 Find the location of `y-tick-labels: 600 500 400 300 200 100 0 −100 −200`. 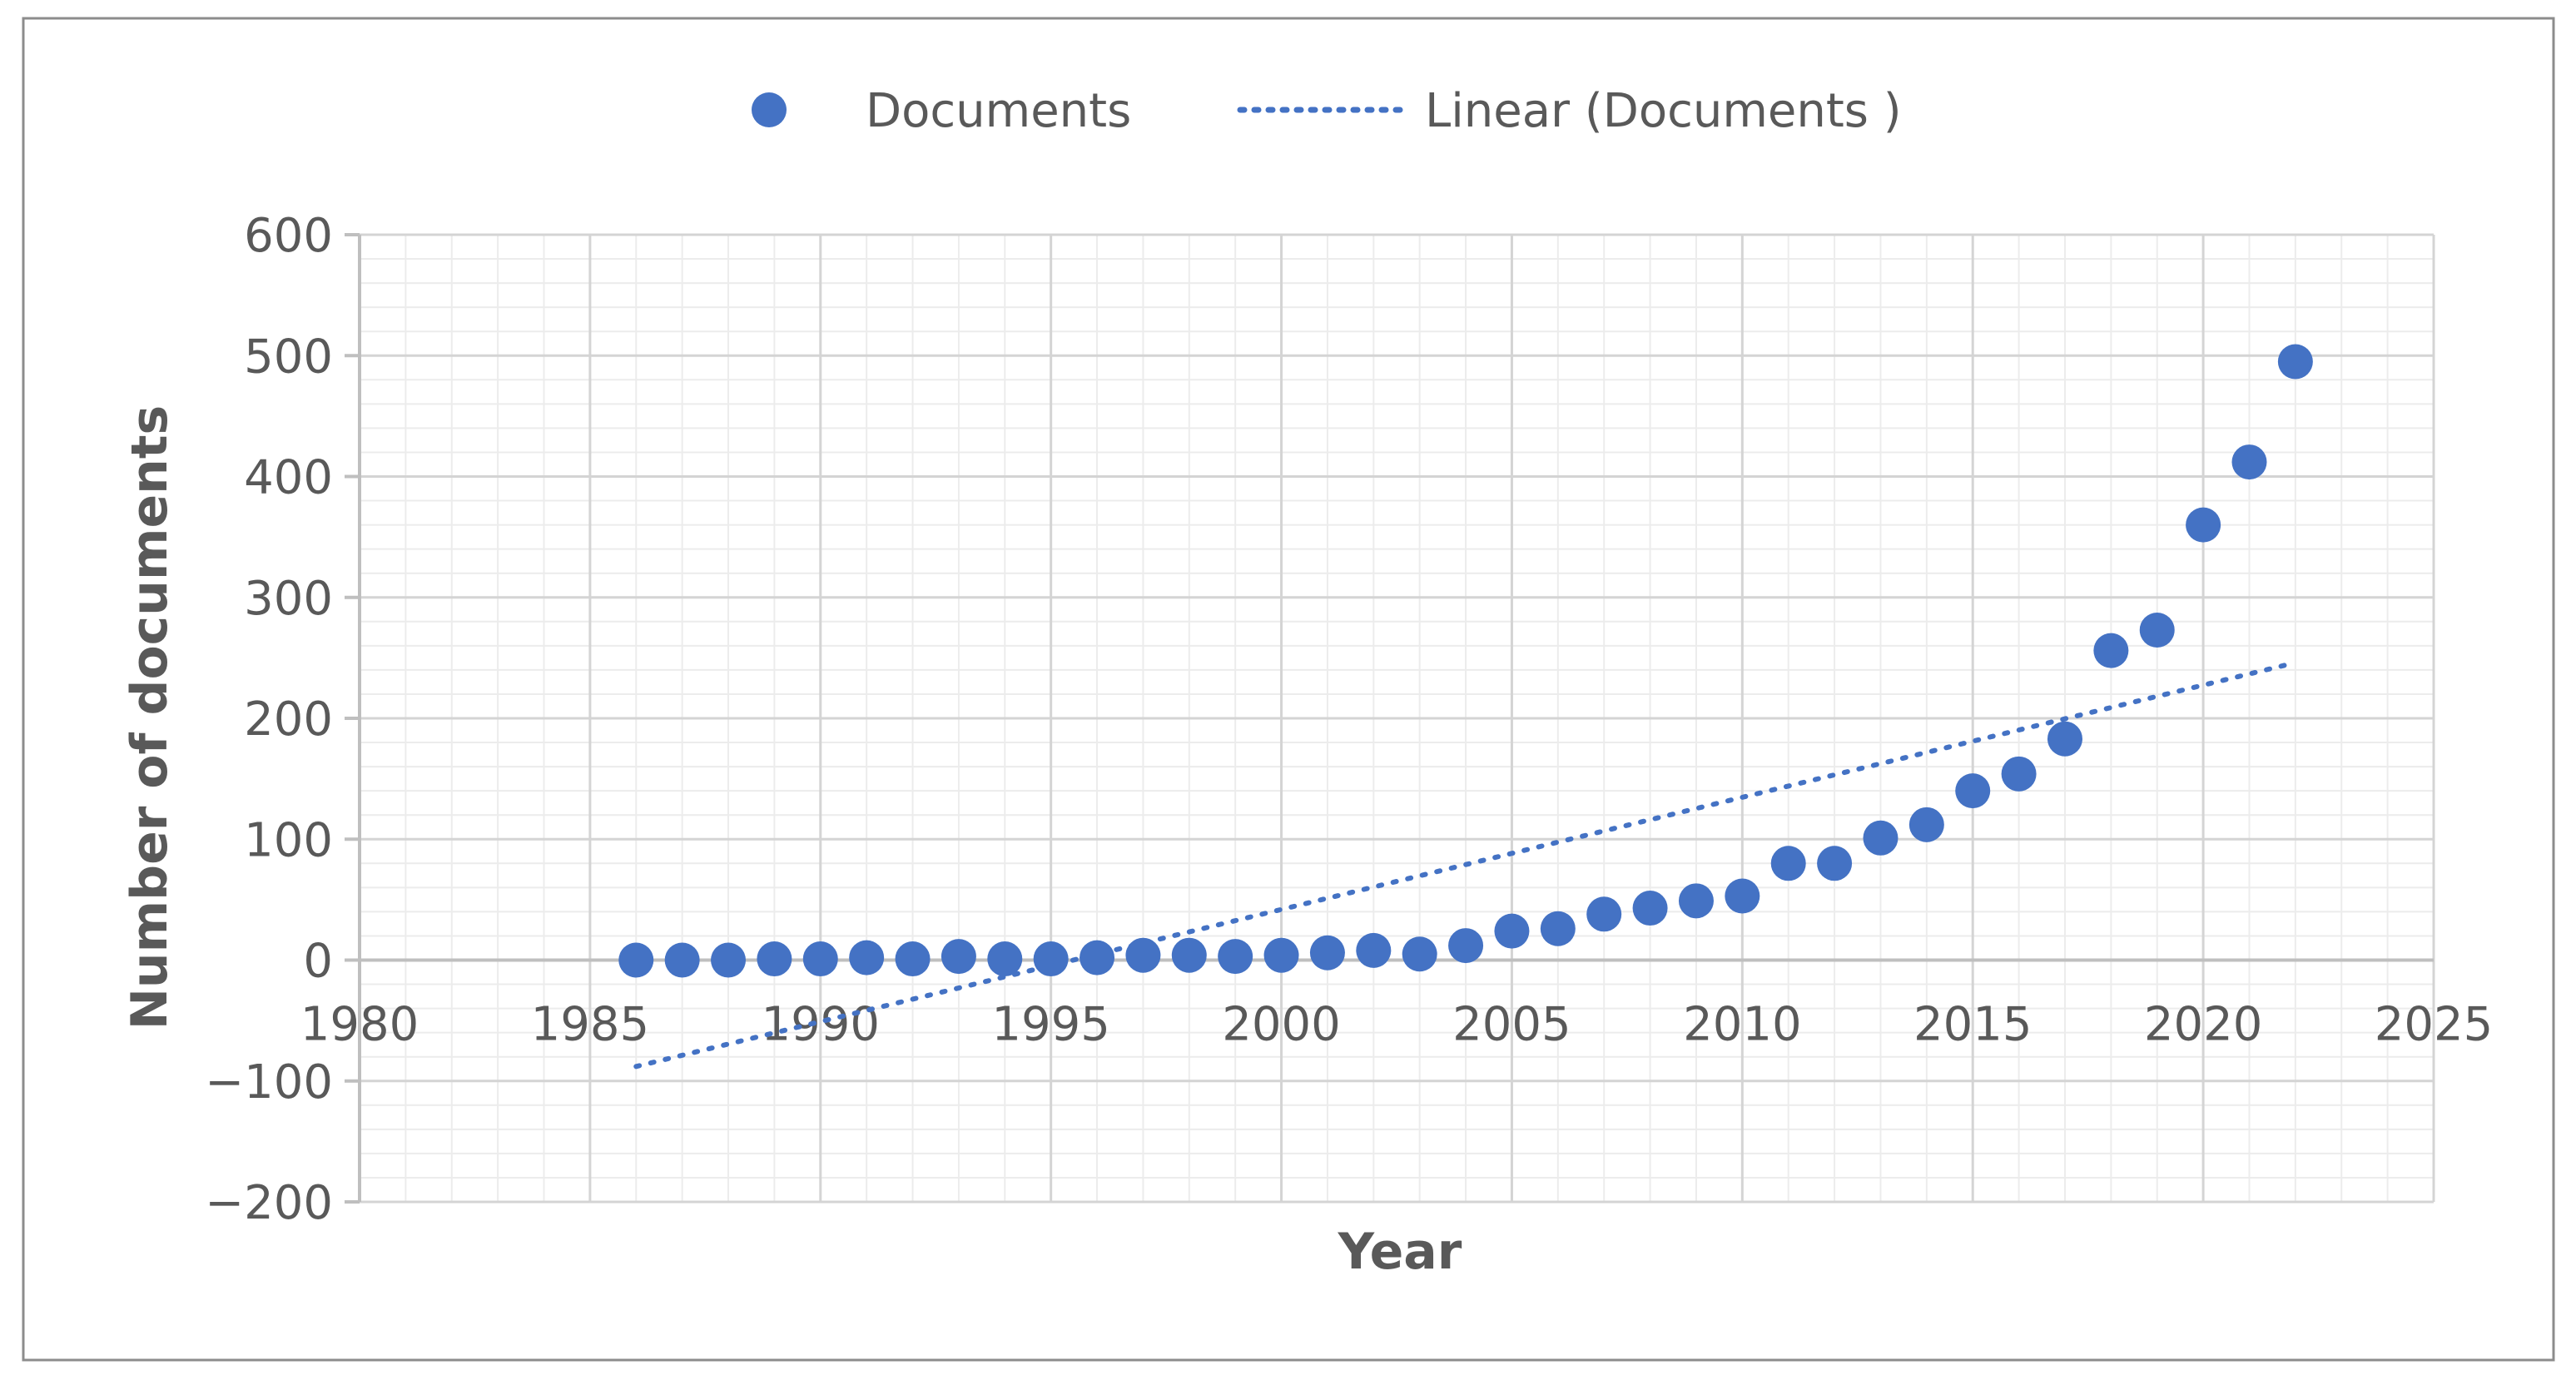

y-tick-labels: 600 500 400 300 200 100 0 −100 −200 is located at coordinates (269, 719).